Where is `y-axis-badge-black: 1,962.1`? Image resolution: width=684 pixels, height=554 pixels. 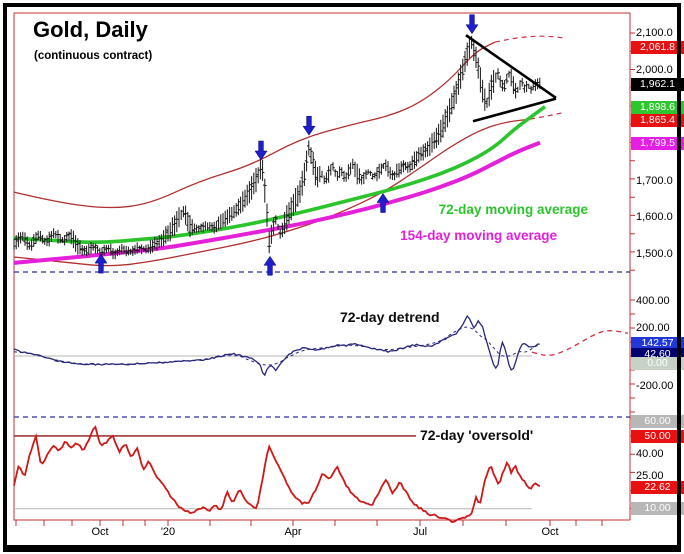 y-axis-badge-black: 1,962.1 is located at coordinates (657, 84).